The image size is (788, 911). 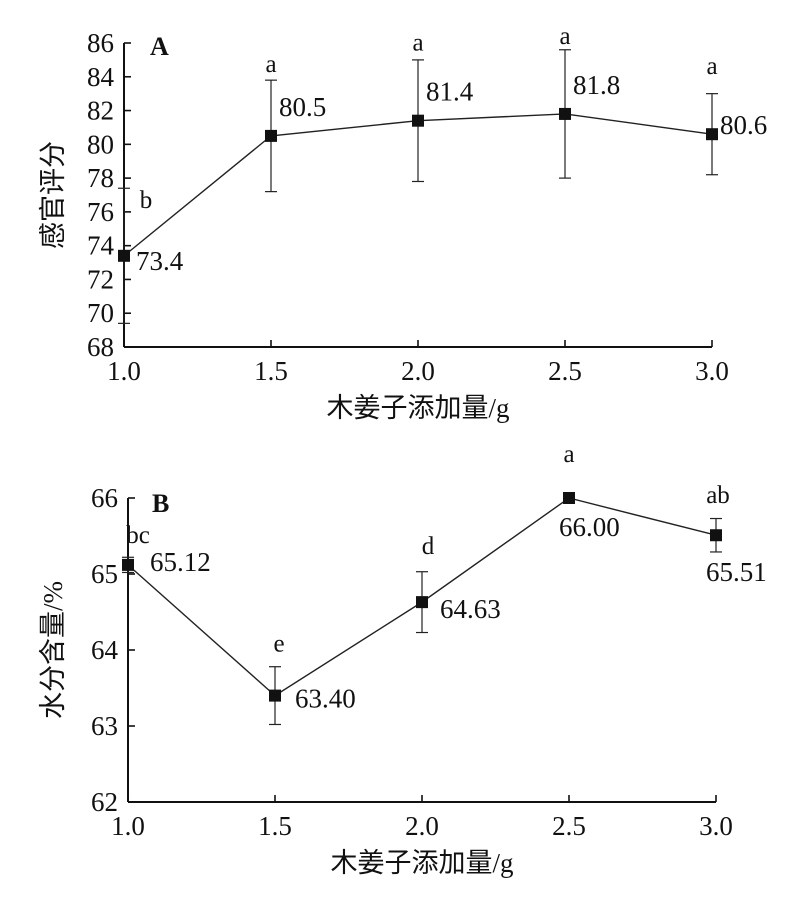 What do you see at coordinates (160, 261) in the screenshot?
I see `data-label: 73.4` at bounding box center [160, 261].